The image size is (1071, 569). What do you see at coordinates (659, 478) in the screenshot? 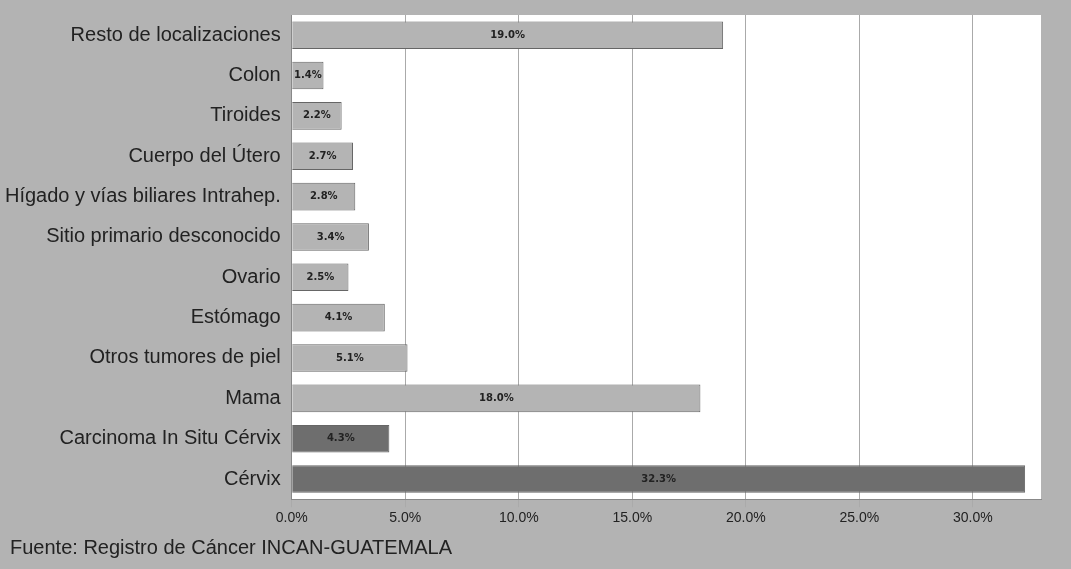
I see `data-label: 32.3%` at bounding box center [659, 478].